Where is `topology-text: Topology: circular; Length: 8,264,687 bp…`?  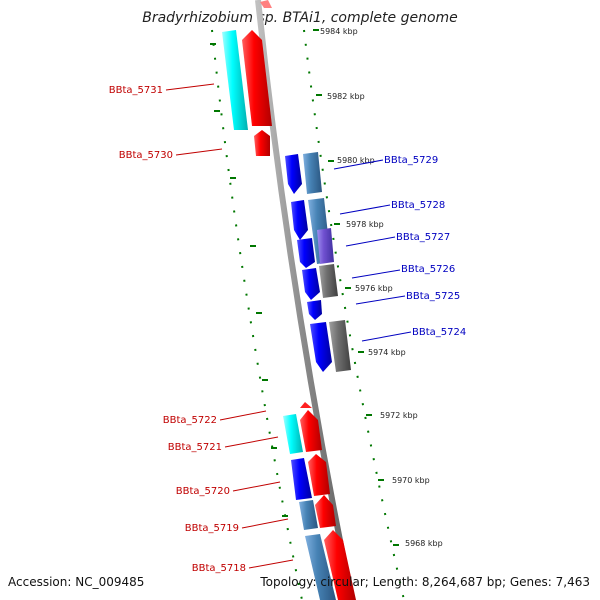 topology-text: Topology: circular; Length: 8,264,687 bp… is located at coordinates (425, 582).